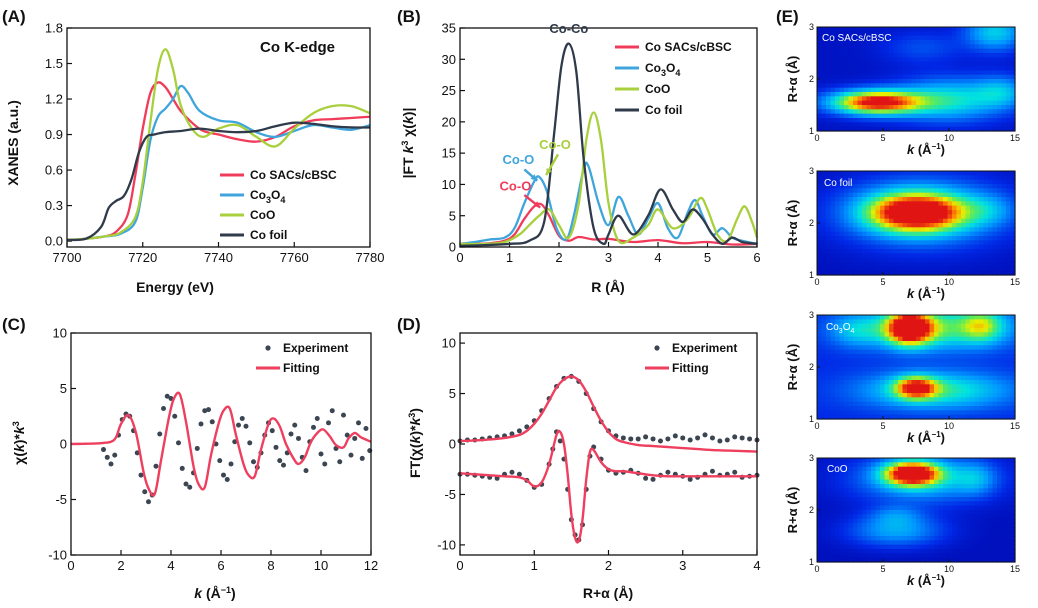 The width and height of the screenshot is (1038, 608). Describe the element at coordinates (218, 145) in the screenshot. I see `chart-a-series-coo` at that location.